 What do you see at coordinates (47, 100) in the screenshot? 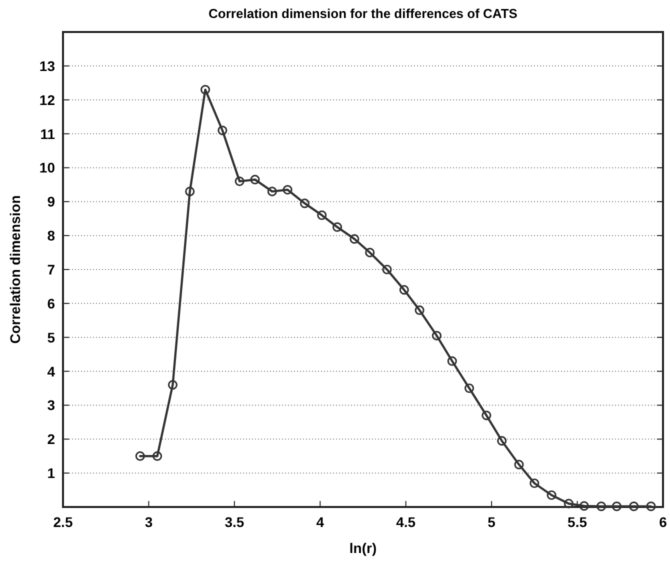
I see `y-tick-label: 12` at bounding box center [47, 100].